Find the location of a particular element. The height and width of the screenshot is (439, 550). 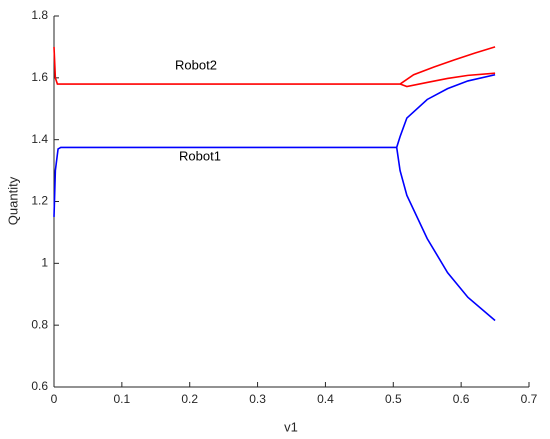

y-tick-label: 1 is located at coordinates (44, 263).